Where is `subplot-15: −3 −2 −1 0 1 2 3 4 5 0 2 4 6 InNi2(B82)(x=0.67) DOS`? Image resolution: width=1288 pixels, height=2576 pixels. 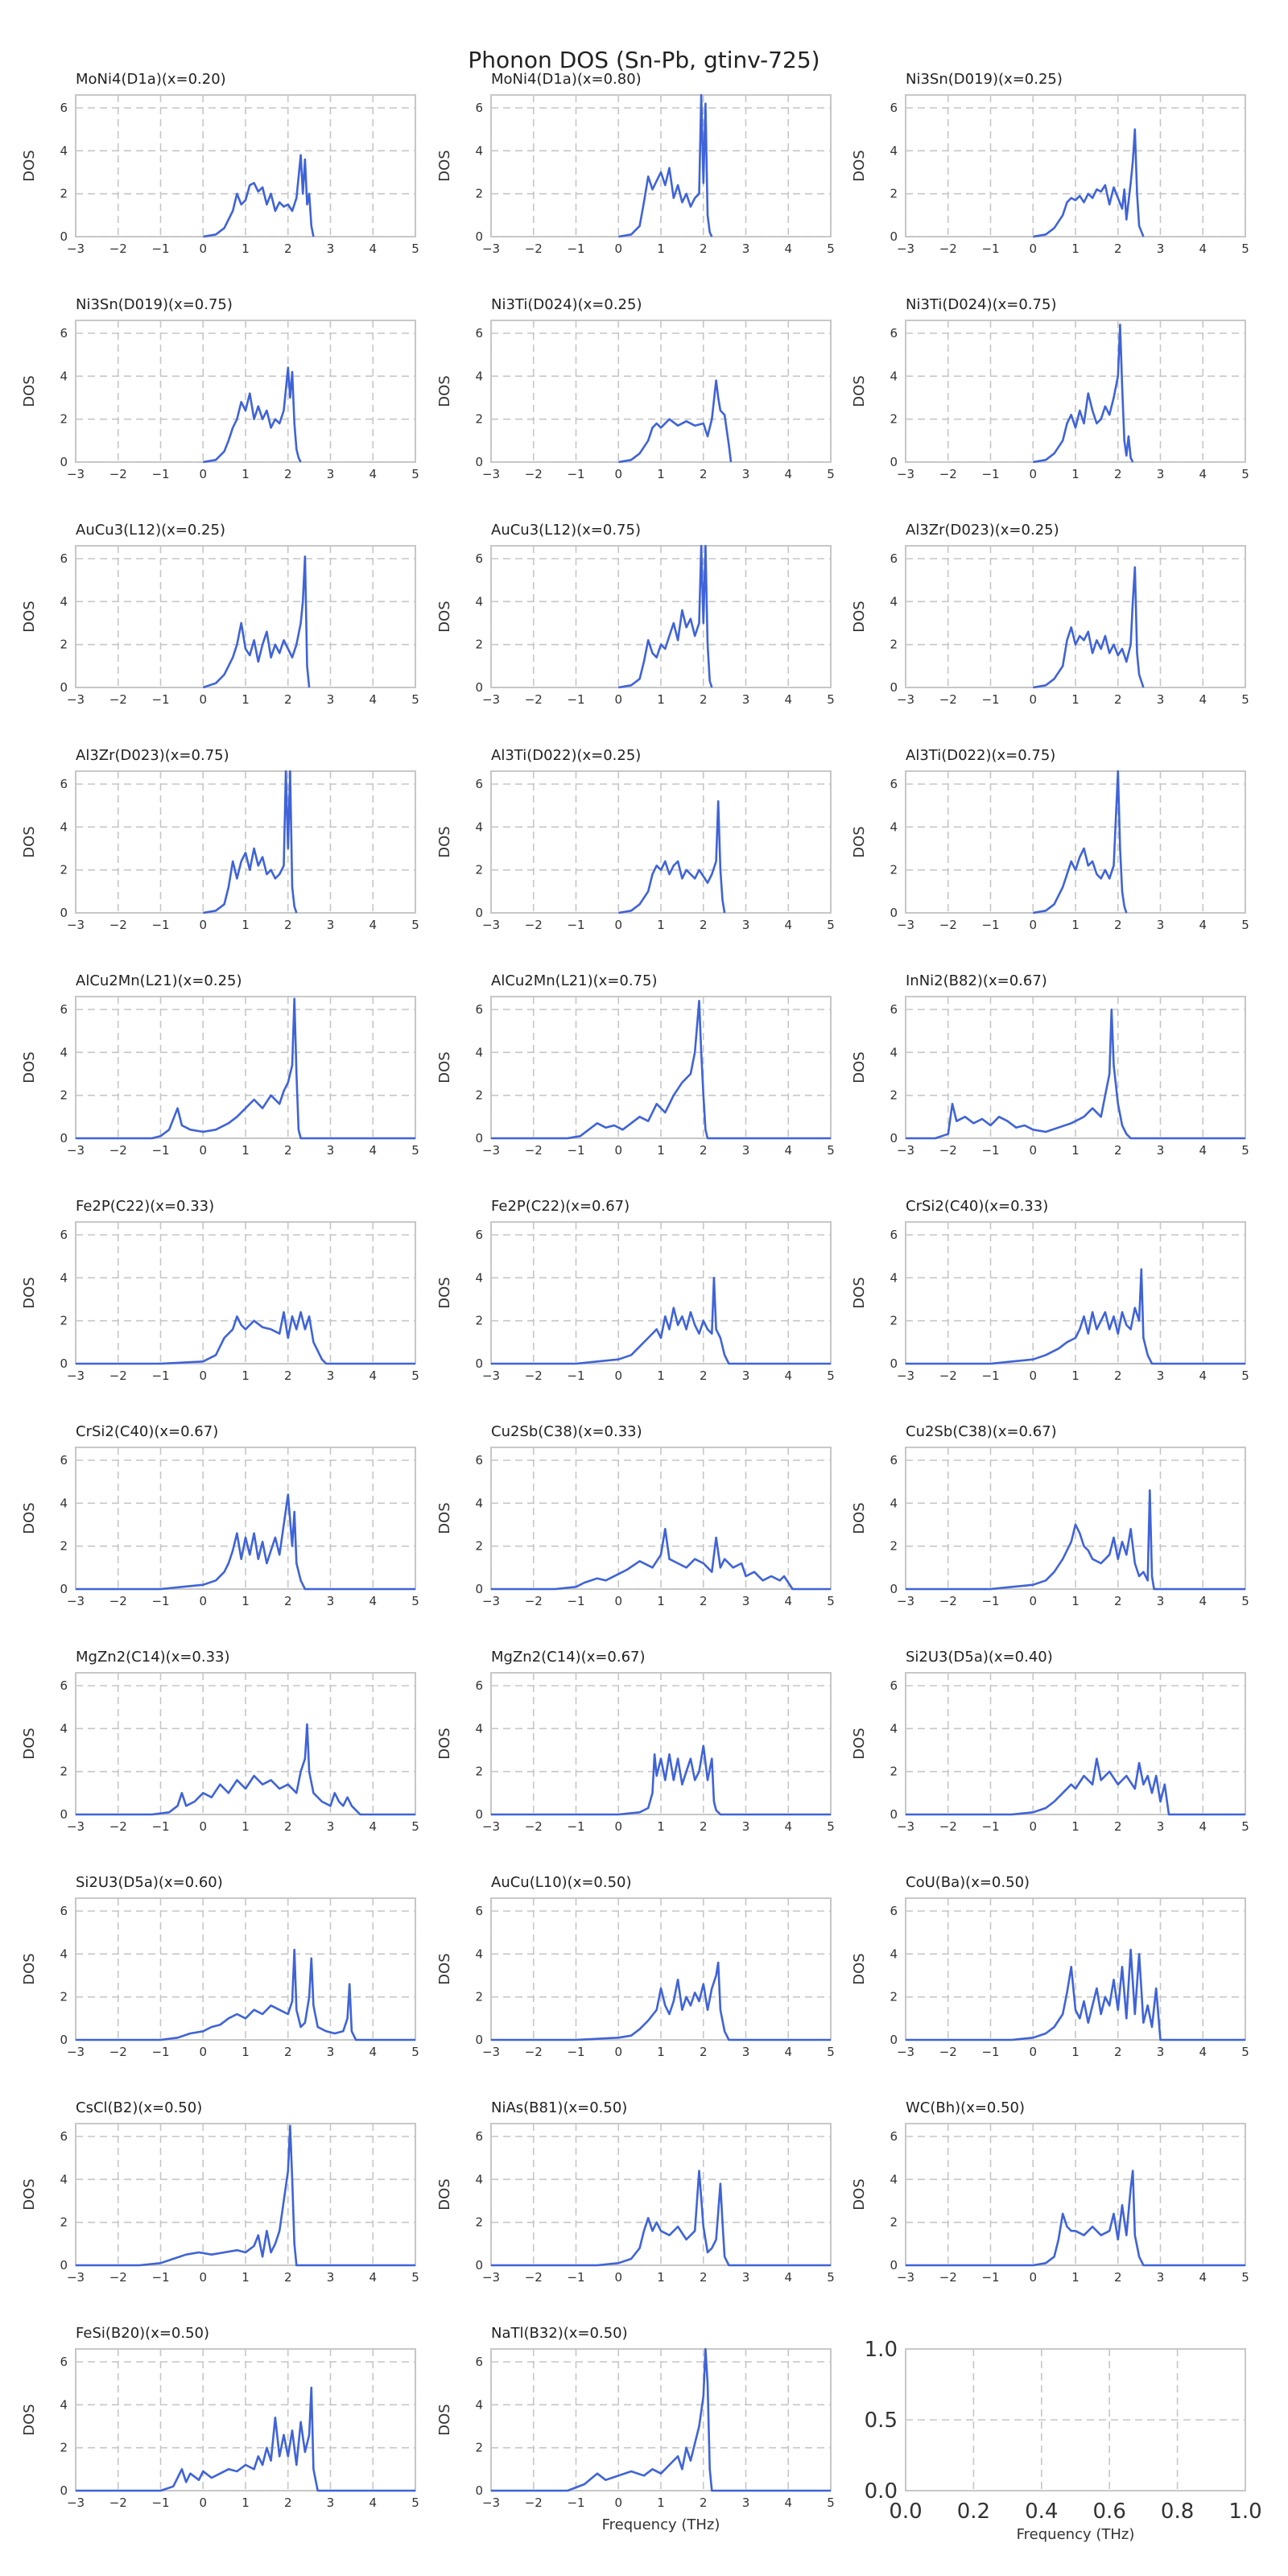
subplot-15: −3 −2 −1 0 1 2 3 4 5 0 2 4 6 InNi2(B82)(x=0.67) DOS is located at coordinates (1050, 1065).